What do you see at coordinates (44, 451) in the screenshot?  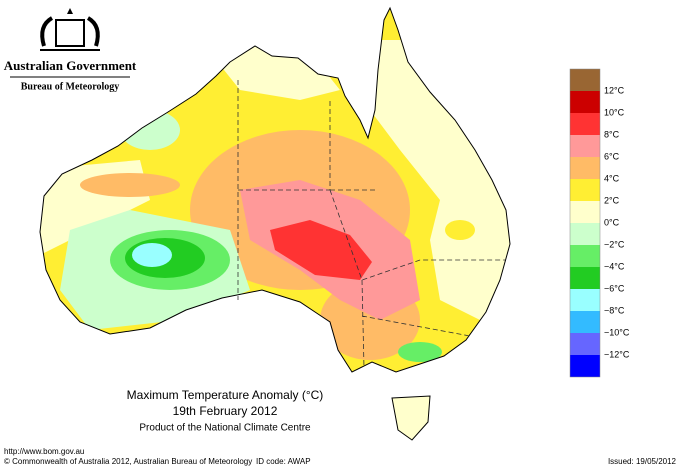 I see `url: http://www.bom.gov.au` at bounding box center [44, 451].